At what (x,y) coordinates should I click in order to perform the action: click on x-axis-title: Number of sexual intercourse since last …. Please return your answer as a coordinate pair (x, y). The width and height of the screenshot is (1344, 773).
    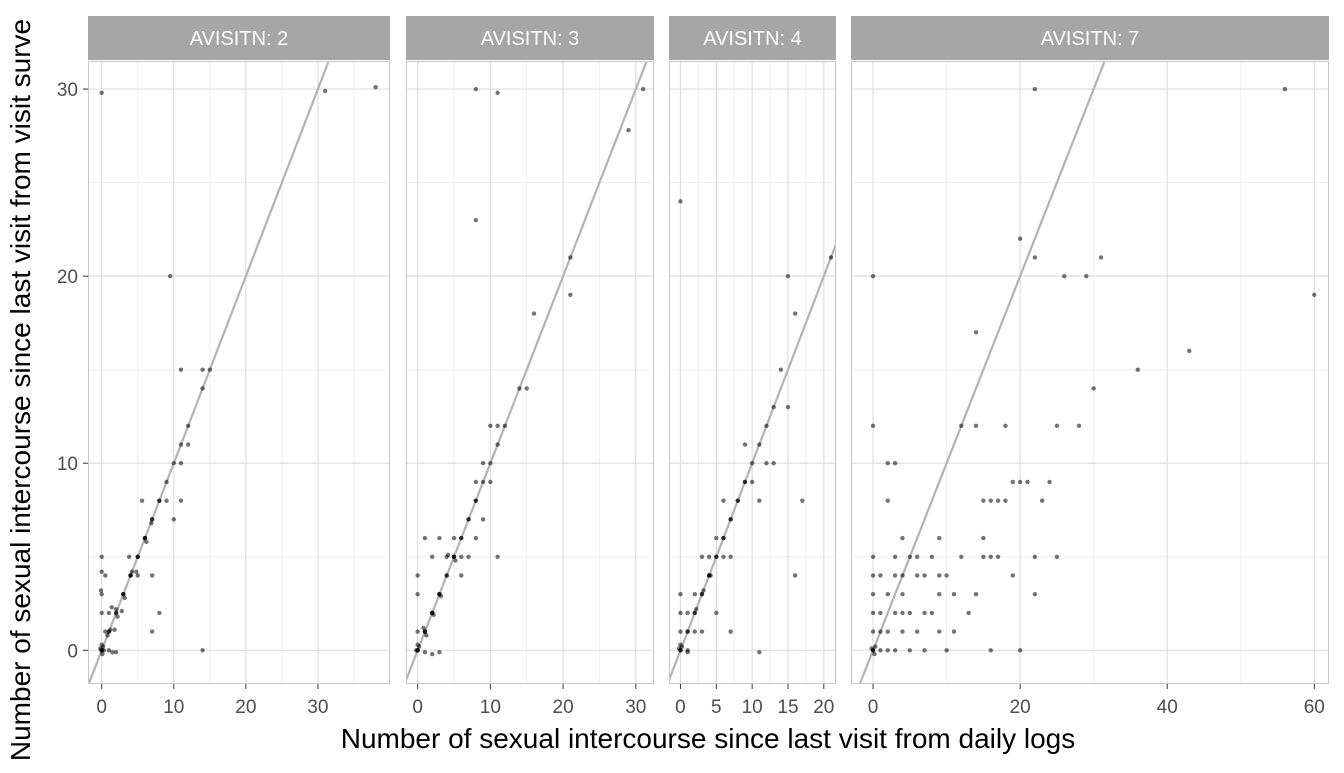
    Looking at the image, I should click on (708, 738).